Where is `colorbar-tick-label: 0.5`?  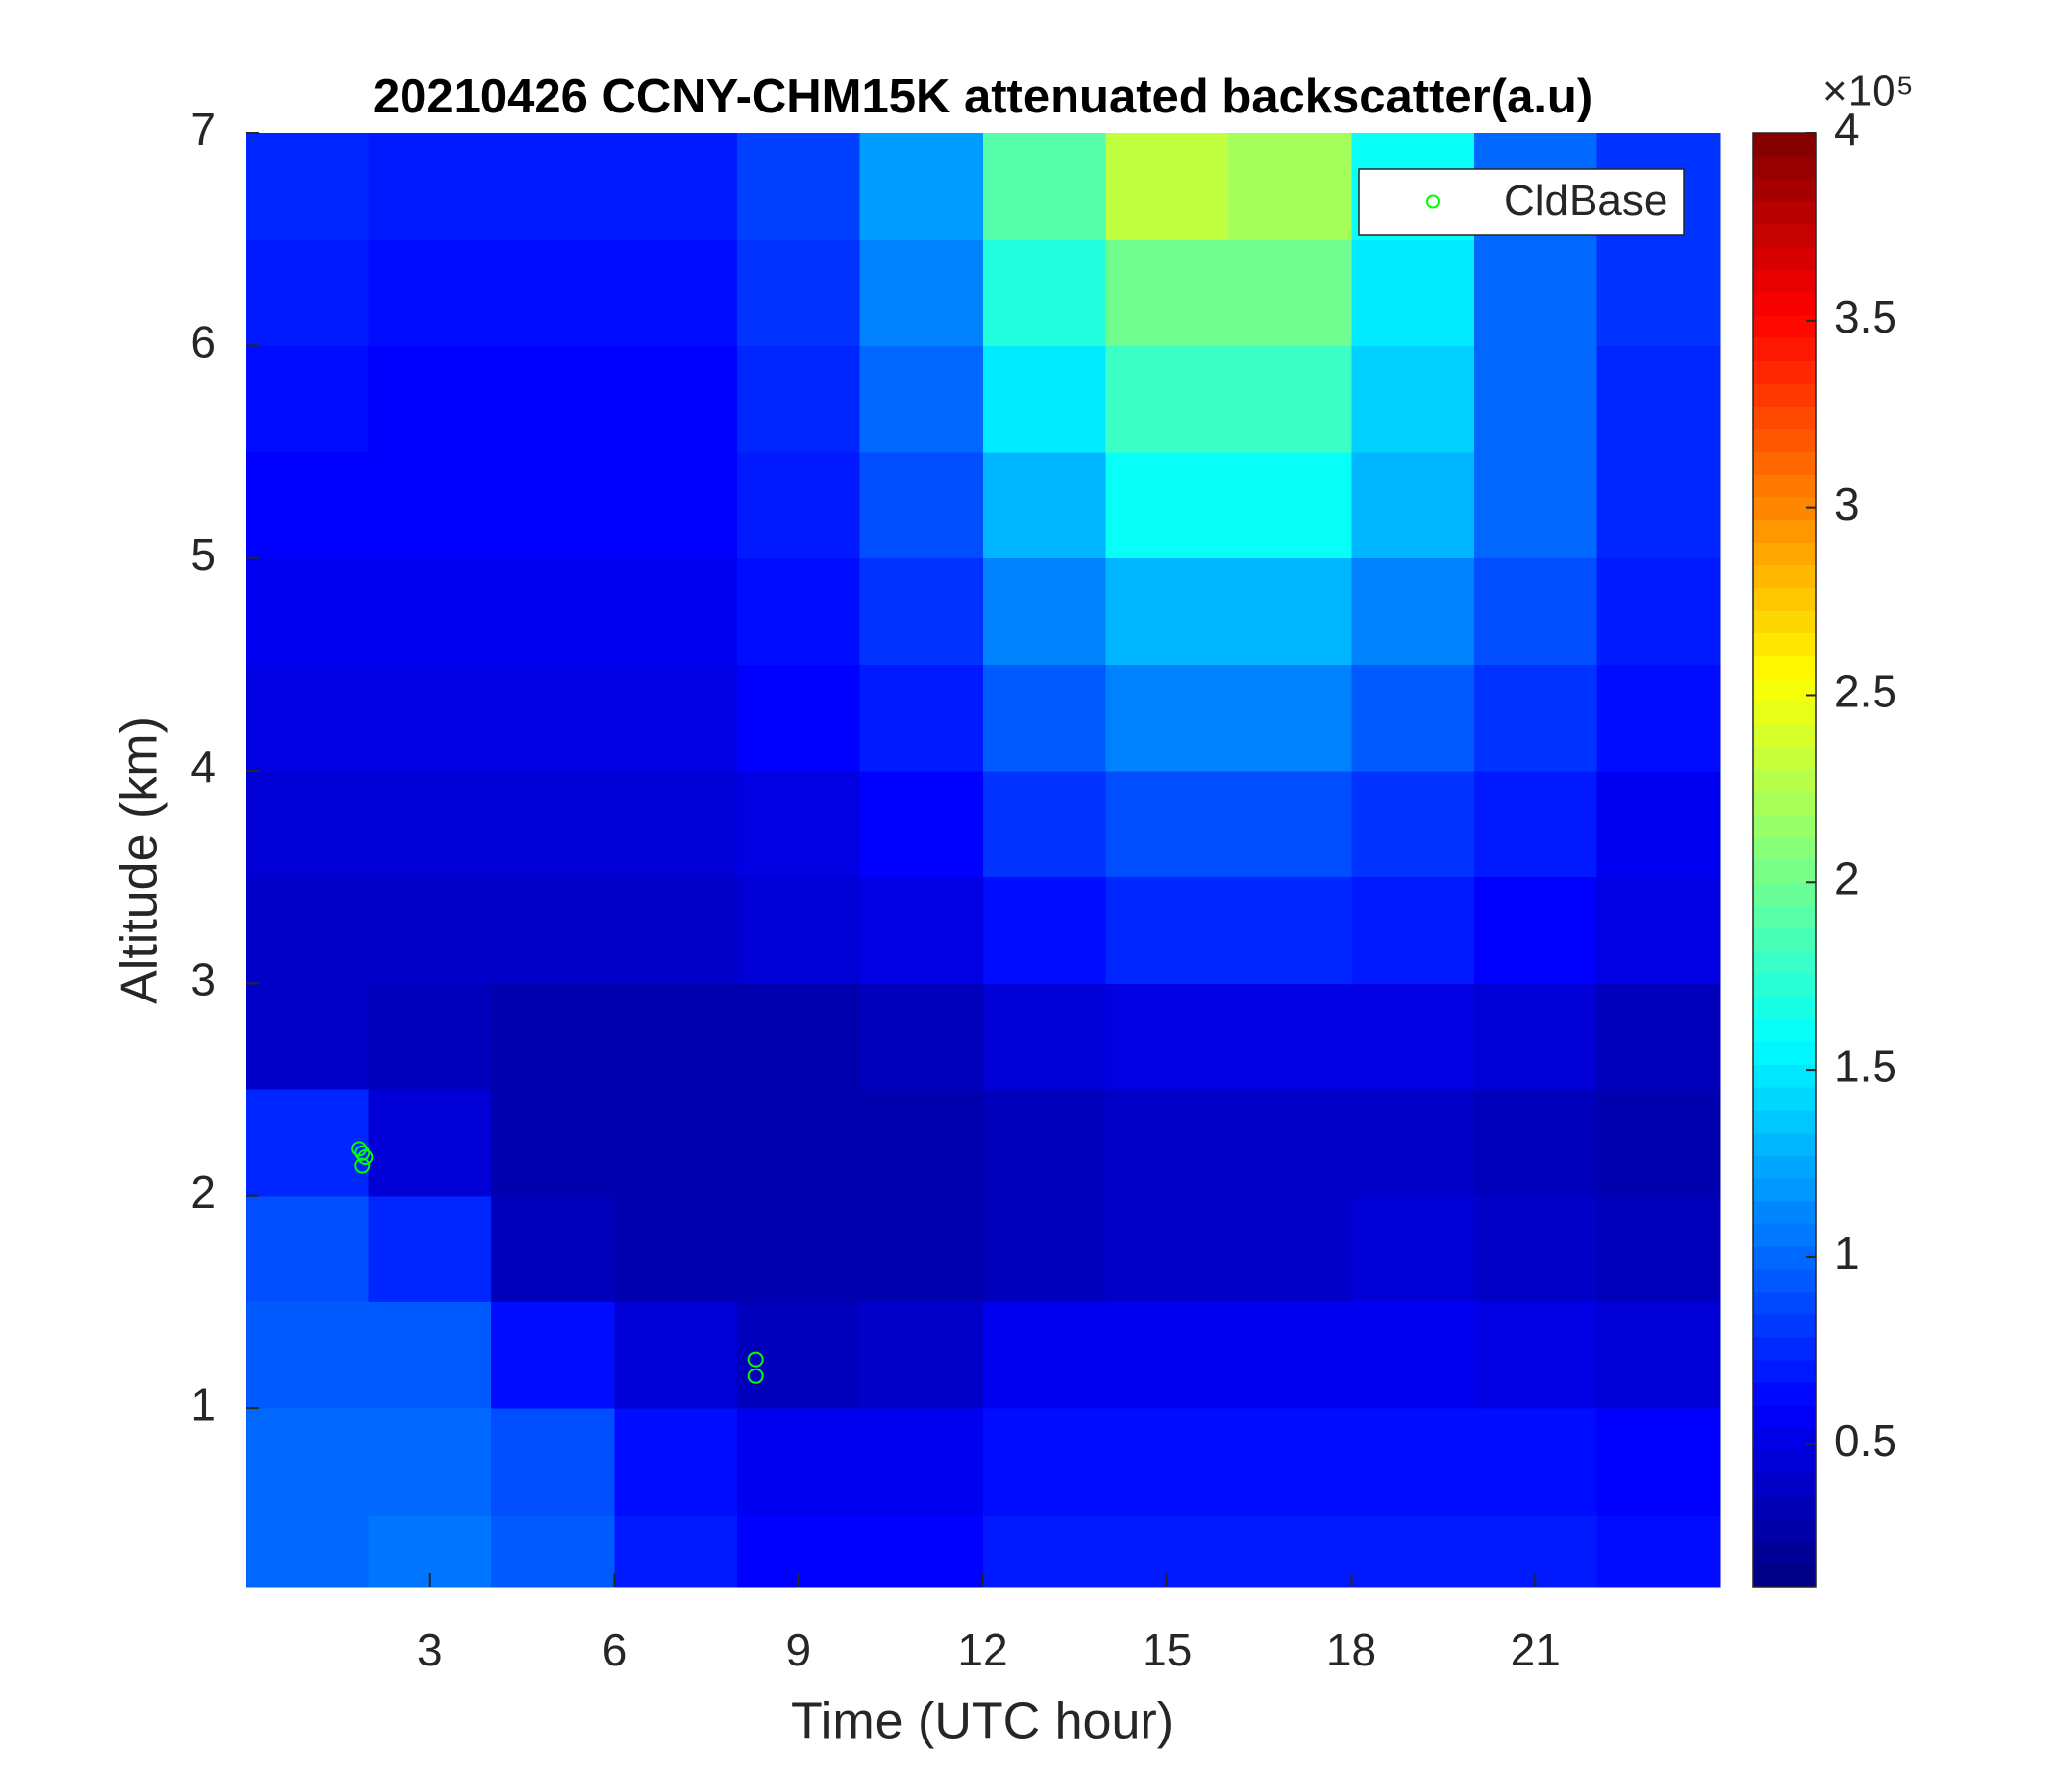
colorbar-tick-label: 0.5 is located at coordinates (1866, 1440).